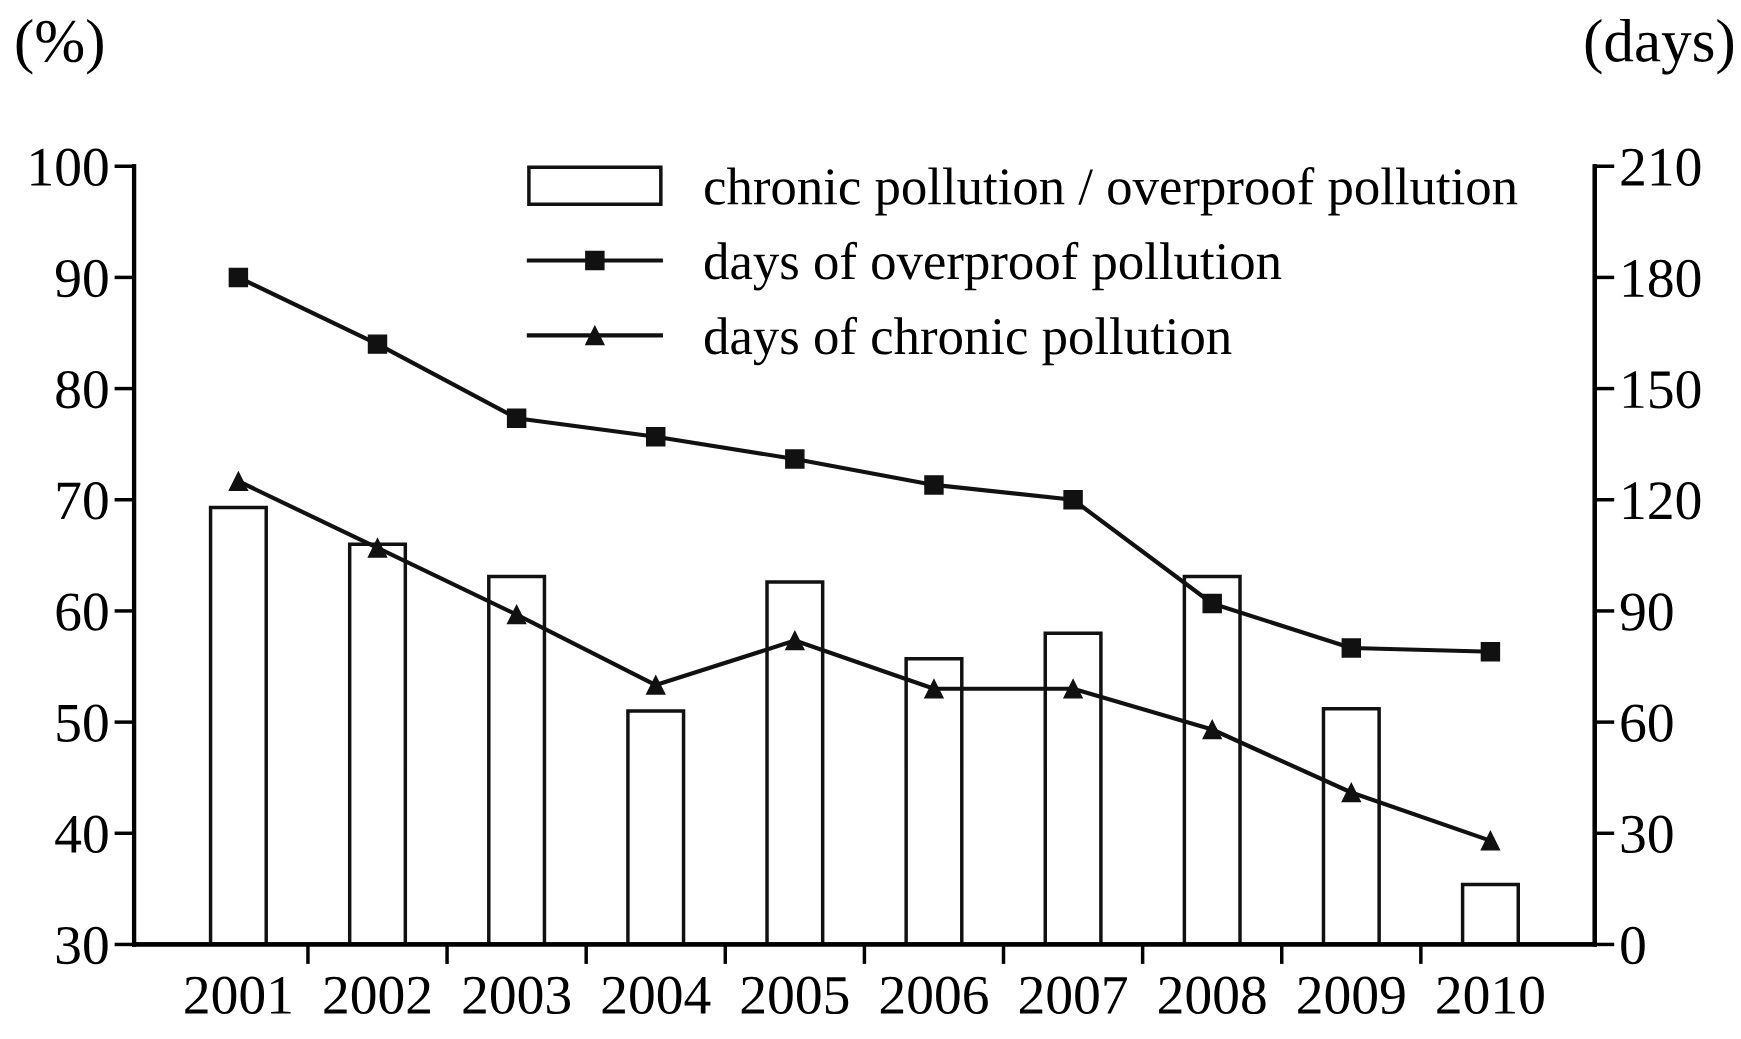 This screenshot has width=1741, height=1039. I want to click on y2-tick-label: 150, so click(1662, 389).